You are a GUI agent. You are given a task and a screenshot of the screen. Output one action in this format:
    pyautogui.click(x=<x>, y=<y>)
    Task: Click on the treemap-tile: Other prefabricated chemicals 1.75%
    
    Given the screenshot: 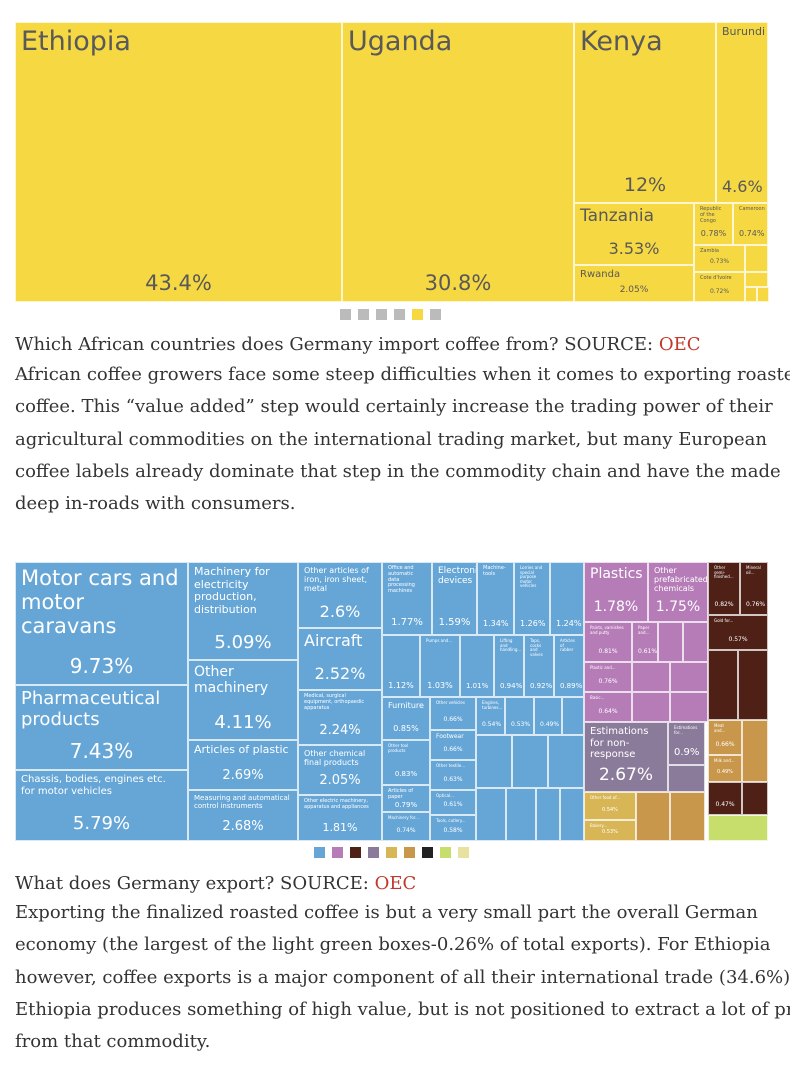 What is the action you would take?
    pyautogui.click(x=678, y=592)
    